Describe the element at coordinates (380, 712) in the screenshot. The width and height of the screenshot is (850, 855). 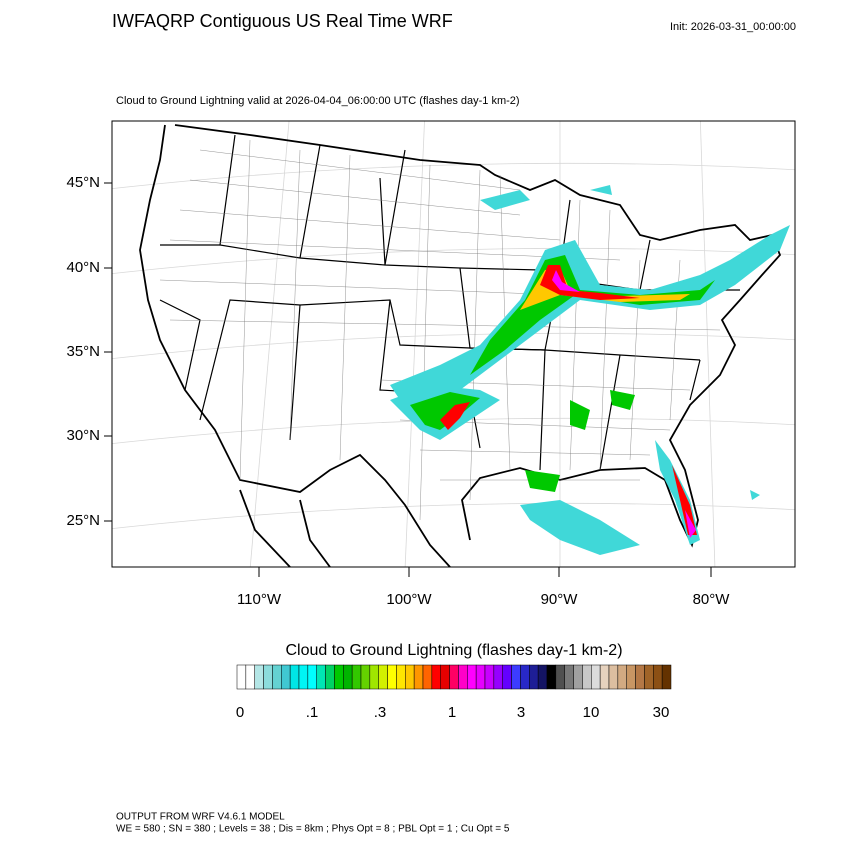
I see `colorbar-label: .3` at that location.